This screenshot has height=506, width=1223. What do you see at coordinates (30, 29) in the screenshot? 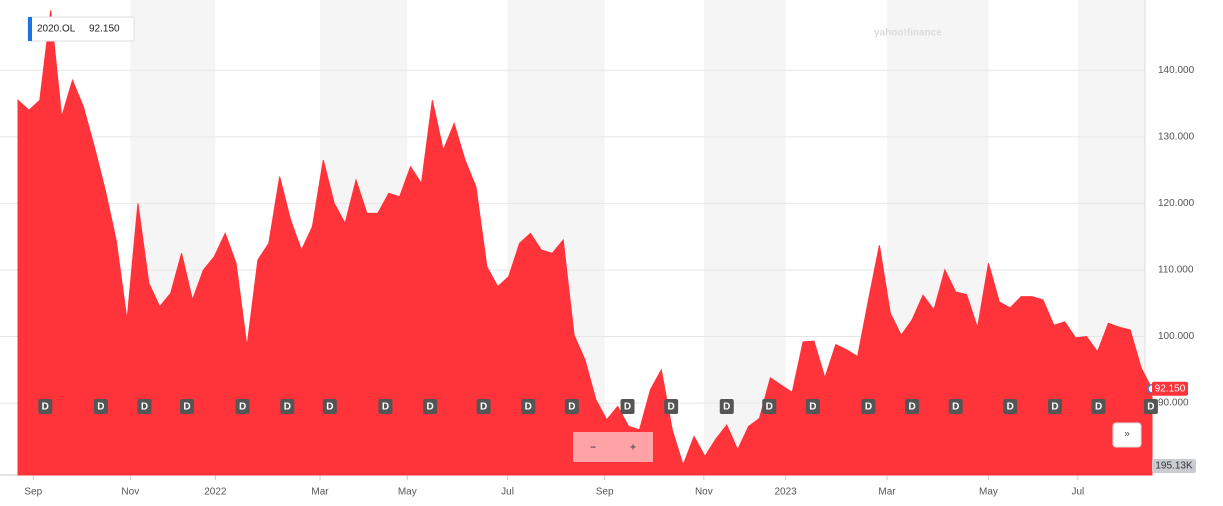
I see `tooltip-accent` at bounding box center [30, 29].